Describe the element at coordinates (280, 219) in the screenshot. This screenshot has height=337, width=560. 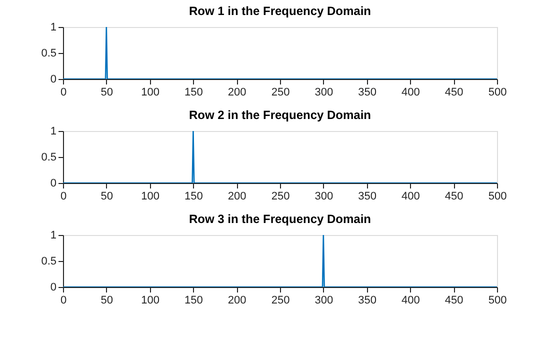
I see `chart-title: Row 3 in the Frequency Domain` at that location.